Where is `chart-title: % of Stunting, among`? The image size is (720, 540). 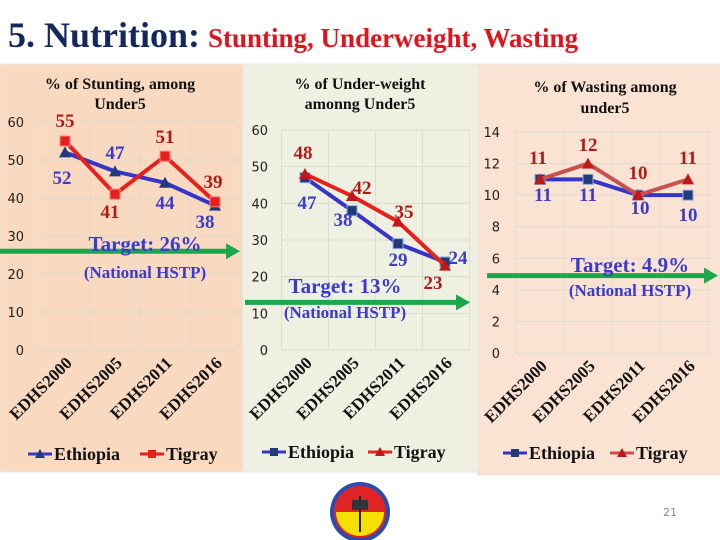 chart-title: % of Stunting, among is located at coordinates (120, 84).